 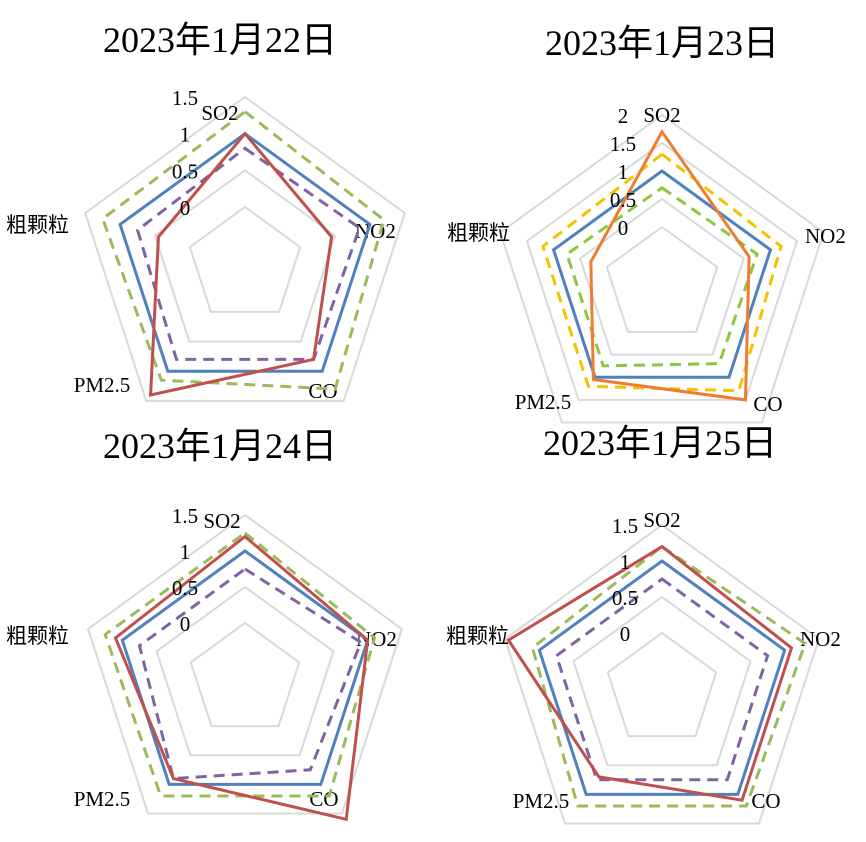 I want to click on chart-title: 2023年1月24日, so click(x=220, y=446).